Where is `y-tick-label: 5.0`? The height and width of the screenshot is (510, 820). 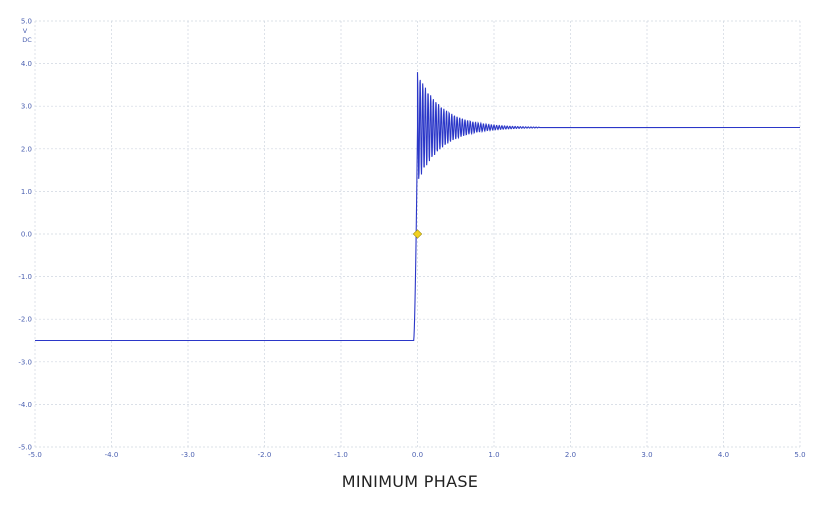 y-tick-label: 5.0 is located at coordinates (26, 22).